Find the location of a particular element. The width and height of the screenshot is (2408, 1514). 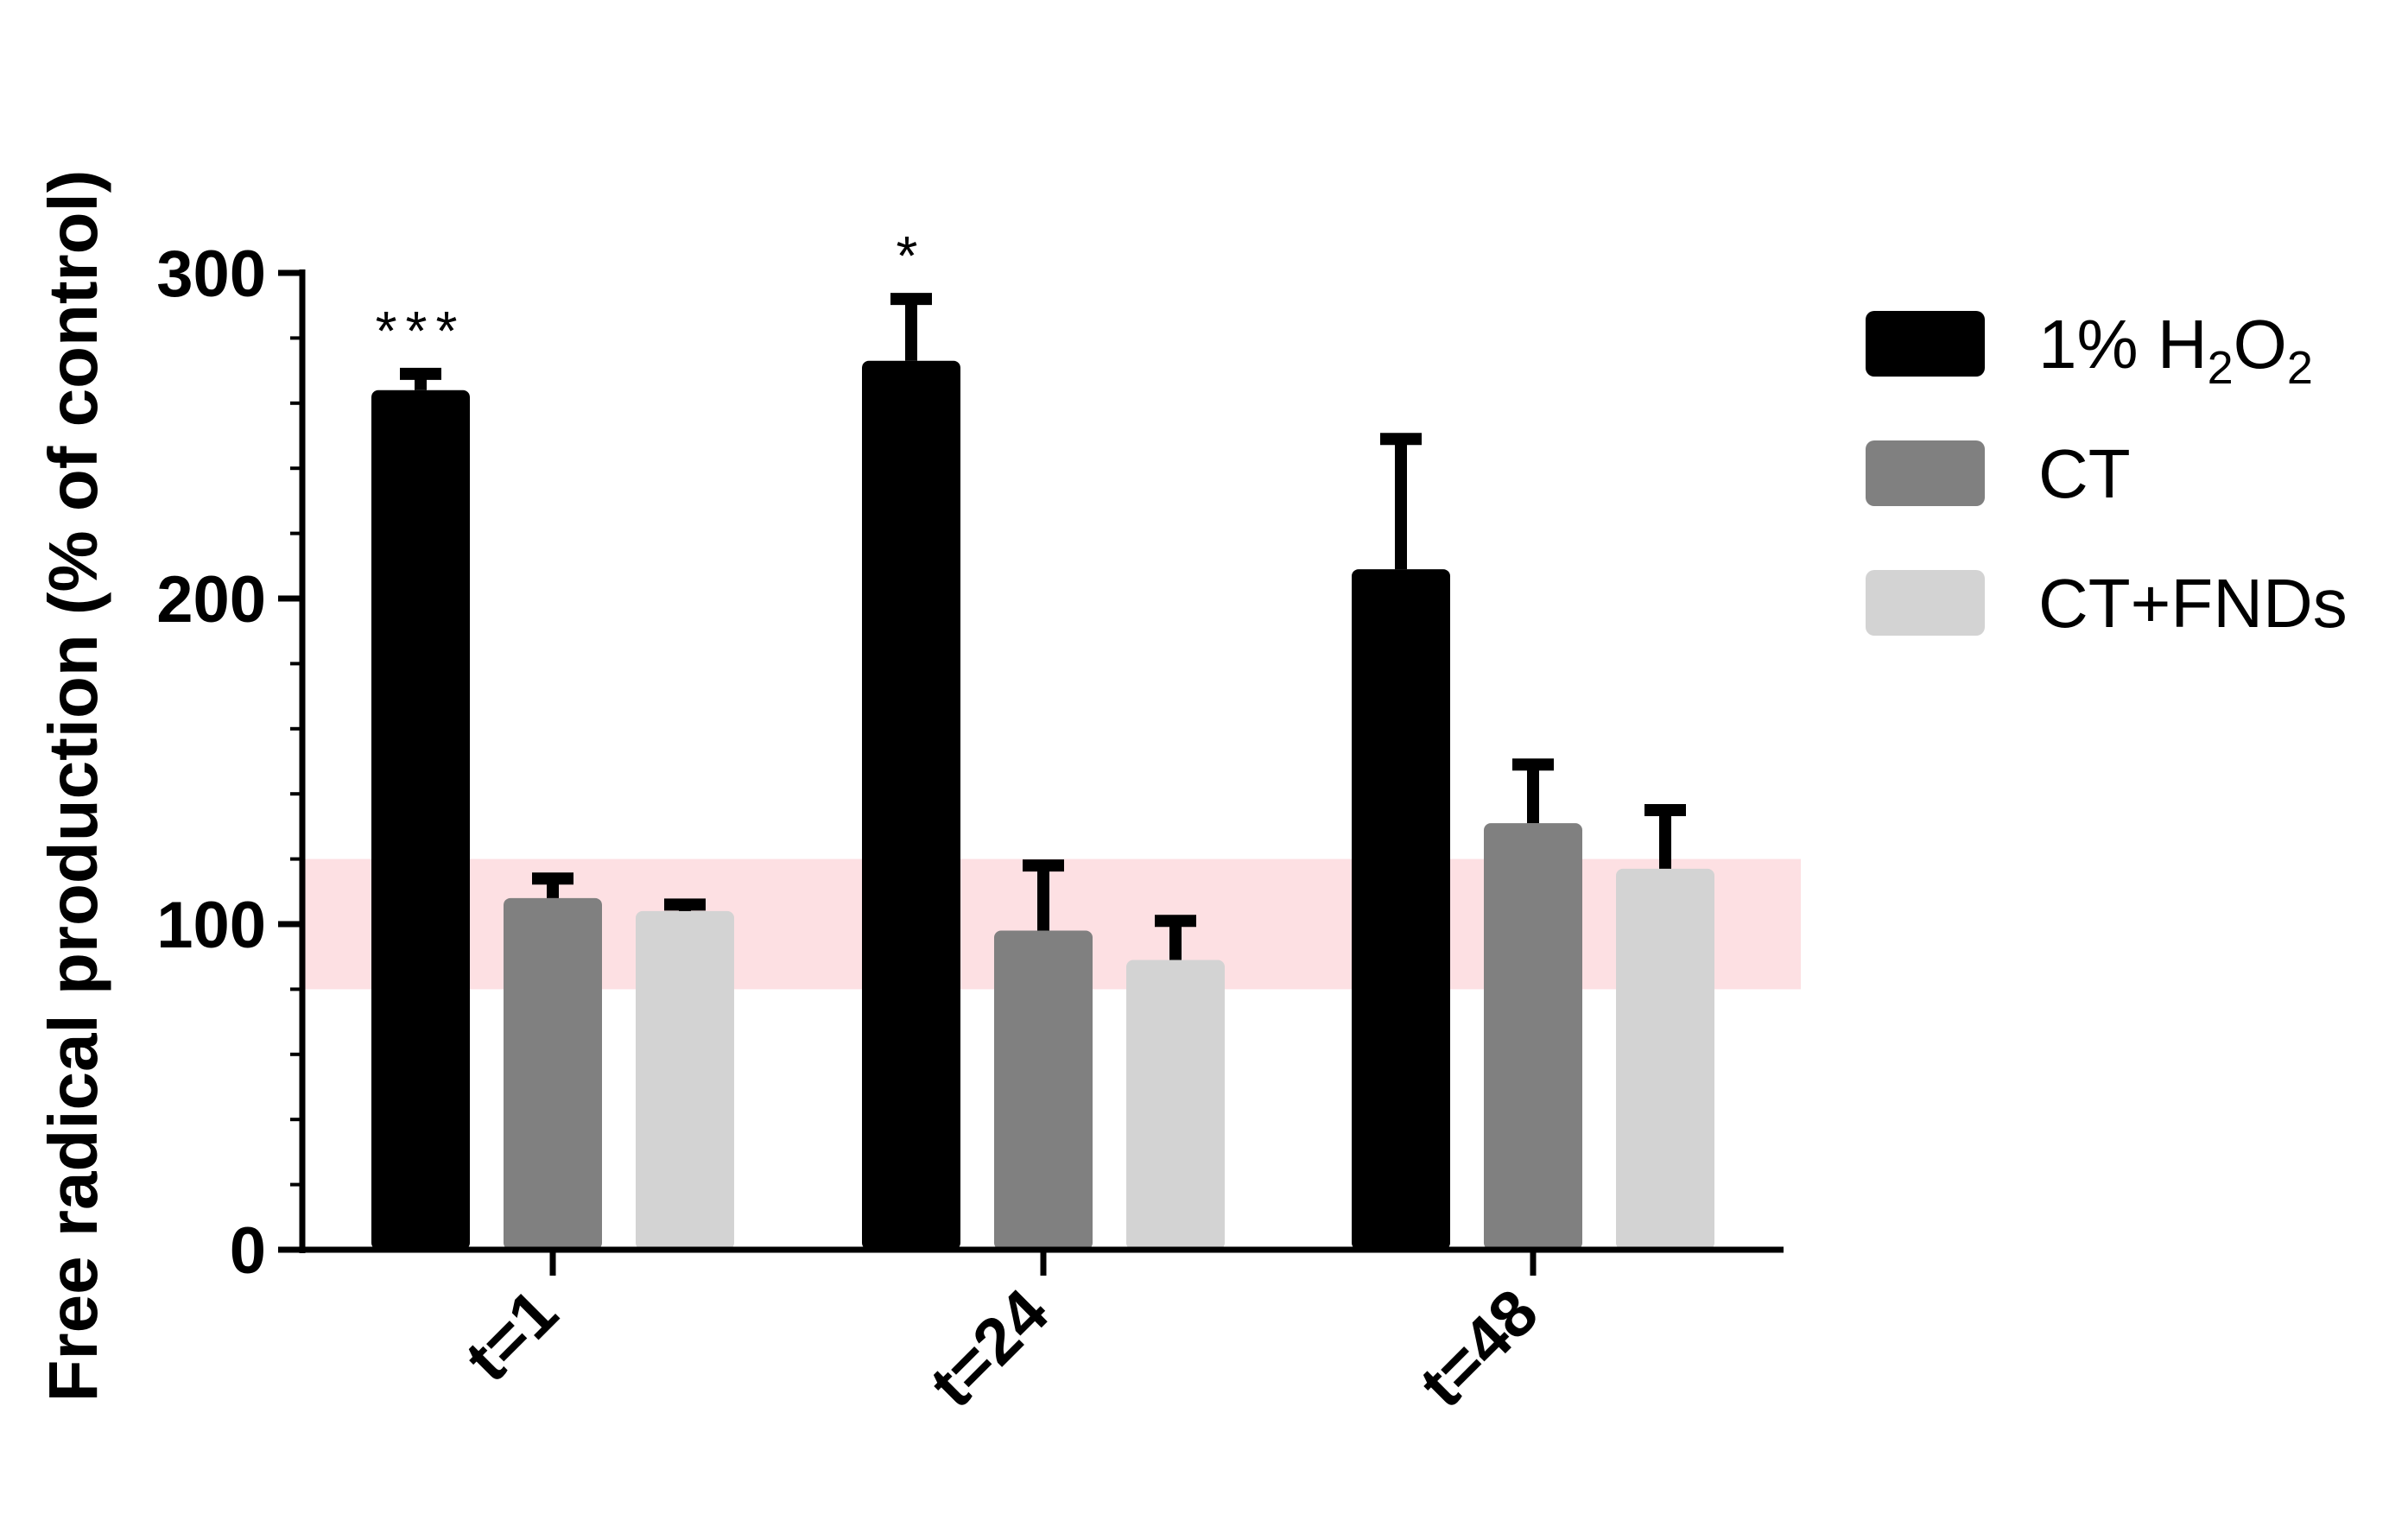

bar-ct-fnds-t48 is located at coordinates (1665, 1059).